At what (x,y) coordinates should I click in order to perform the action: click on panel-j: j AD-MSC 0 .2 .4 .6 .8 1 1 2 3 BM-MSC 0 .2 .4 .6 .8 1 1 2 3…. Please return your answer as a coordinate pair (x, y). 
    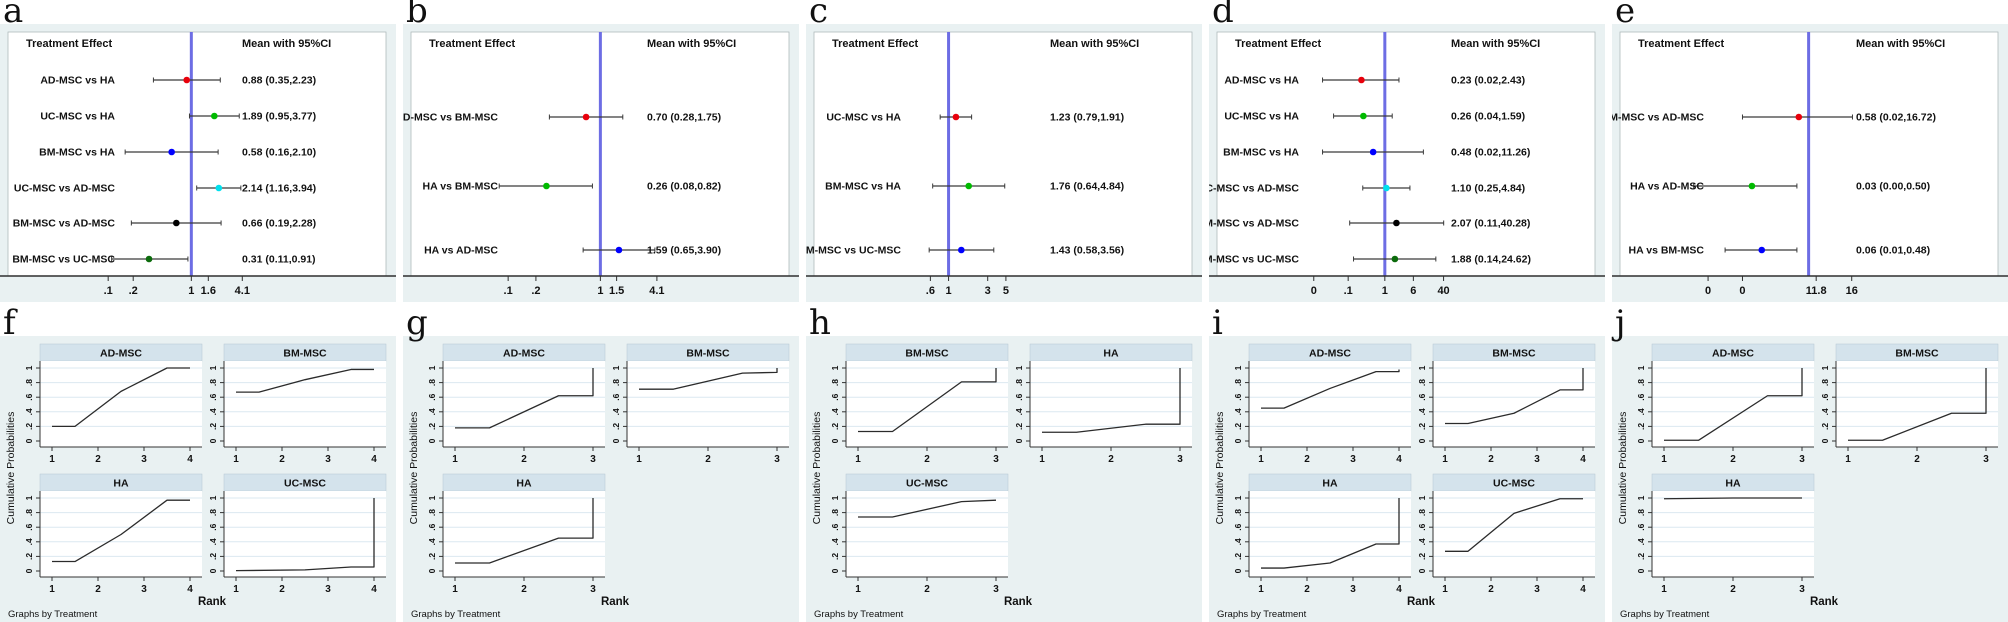
    Looking at the image, I should click on (1810, 464).